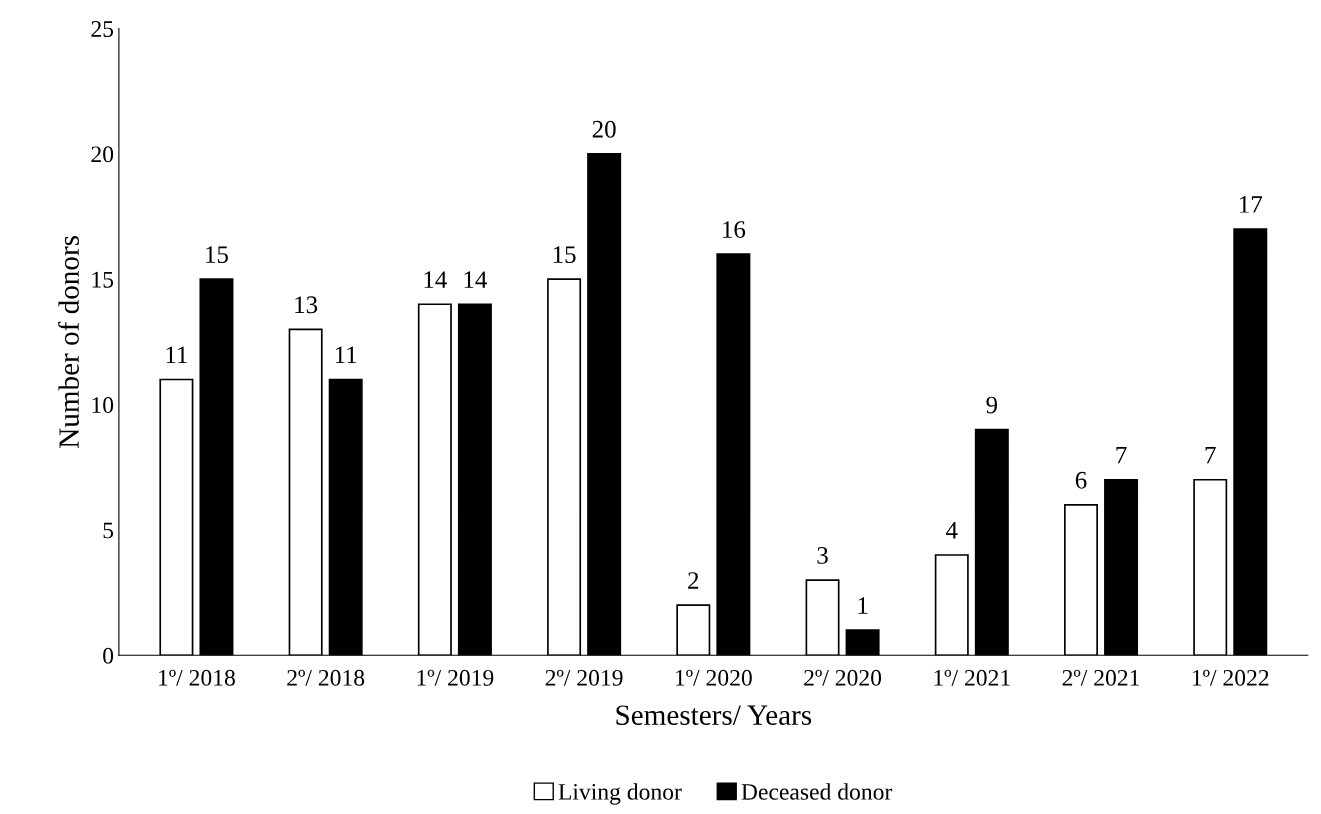 This screenshot has width=1321, height=814. Describe the element at coordinates (972, 677) in the screenshot. I see `x-tick-label: 1º/ 2021` at that location.